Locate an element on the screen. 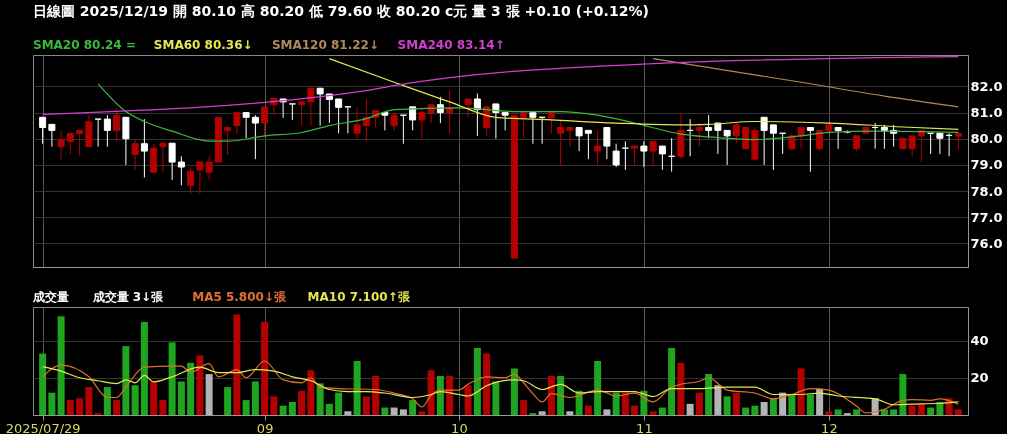 This screenshot has width=1024, height=434. x-tick-label: 12 is located at coordinates (829, 427).